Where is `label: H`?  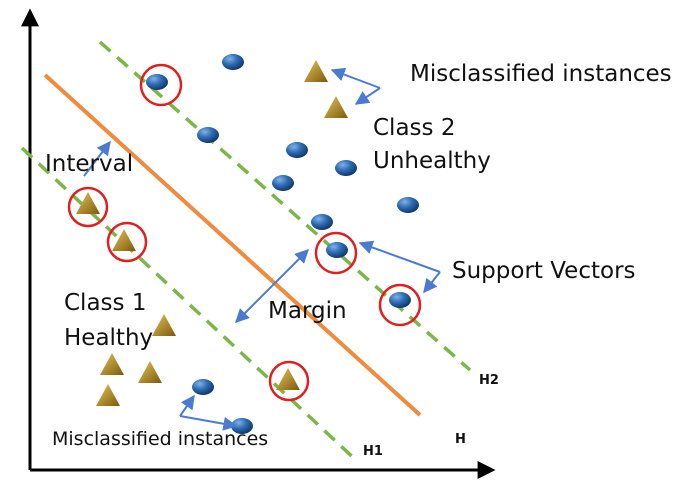
label: H is located at coordinates (460, 439).